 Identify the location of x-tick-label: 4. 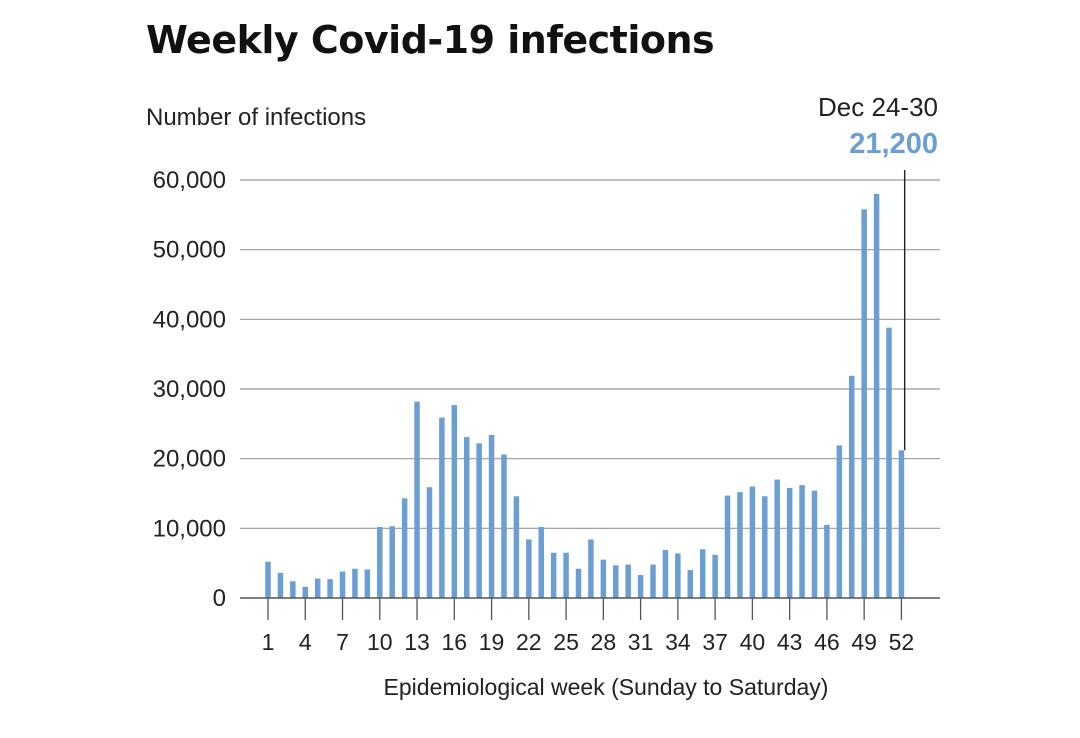
(305, 642).